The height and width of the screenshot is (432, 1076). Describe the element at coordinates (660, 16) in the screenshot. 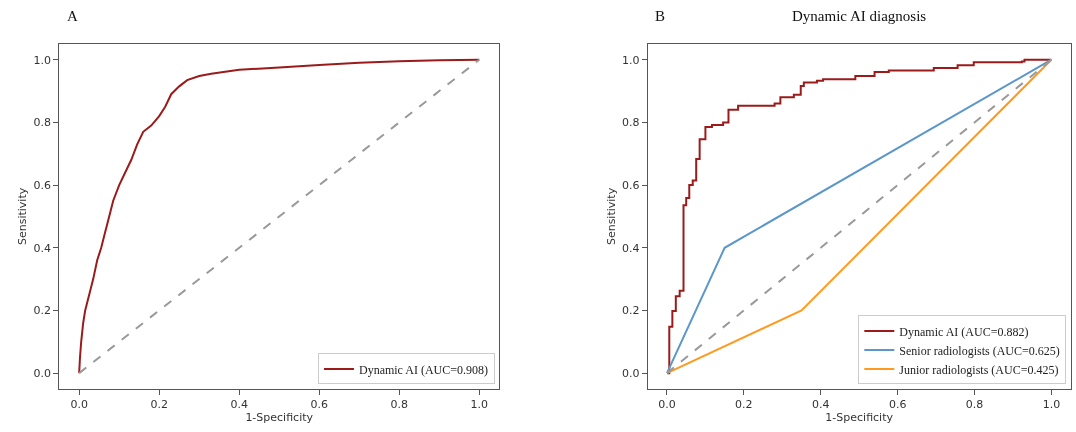

I see `text: B` at that location.